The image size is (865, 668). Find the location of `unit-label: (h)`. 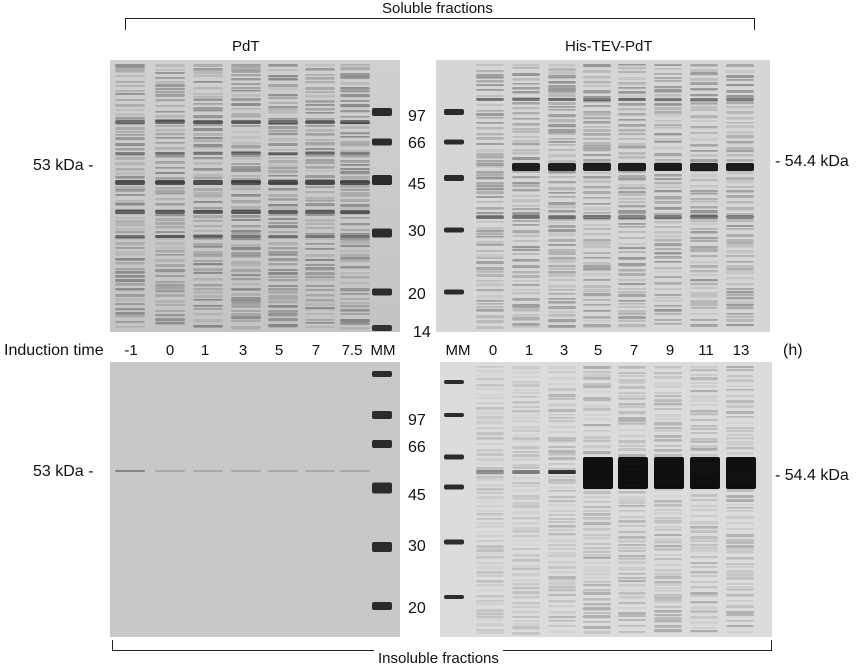

unit-label: (h) is located at coordinates (793, 350).